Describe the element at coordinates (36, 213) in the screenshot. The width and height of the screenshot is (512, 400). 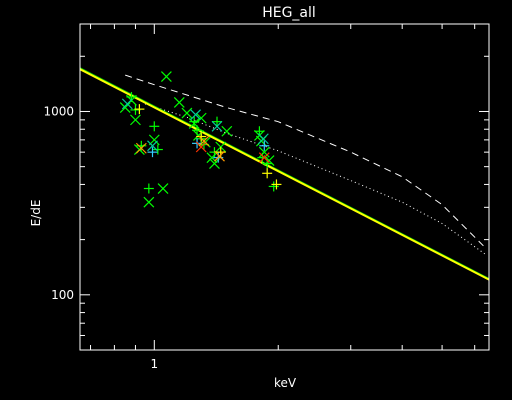
I see `y-axis-label: E/dE` at that location.